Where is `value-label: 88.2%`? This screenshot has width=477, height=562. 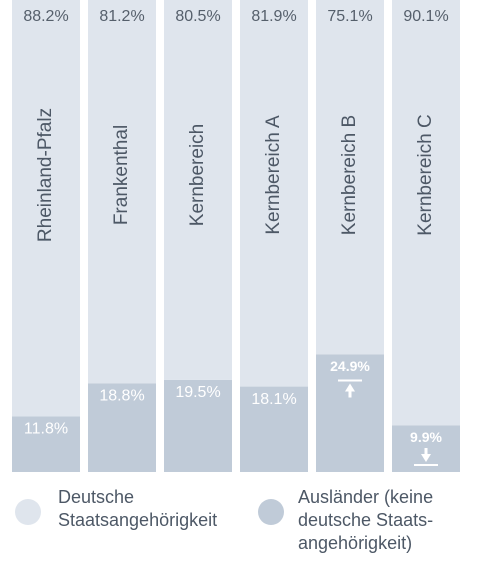
value-label: 88.2% is located at coordinates (45, 16).